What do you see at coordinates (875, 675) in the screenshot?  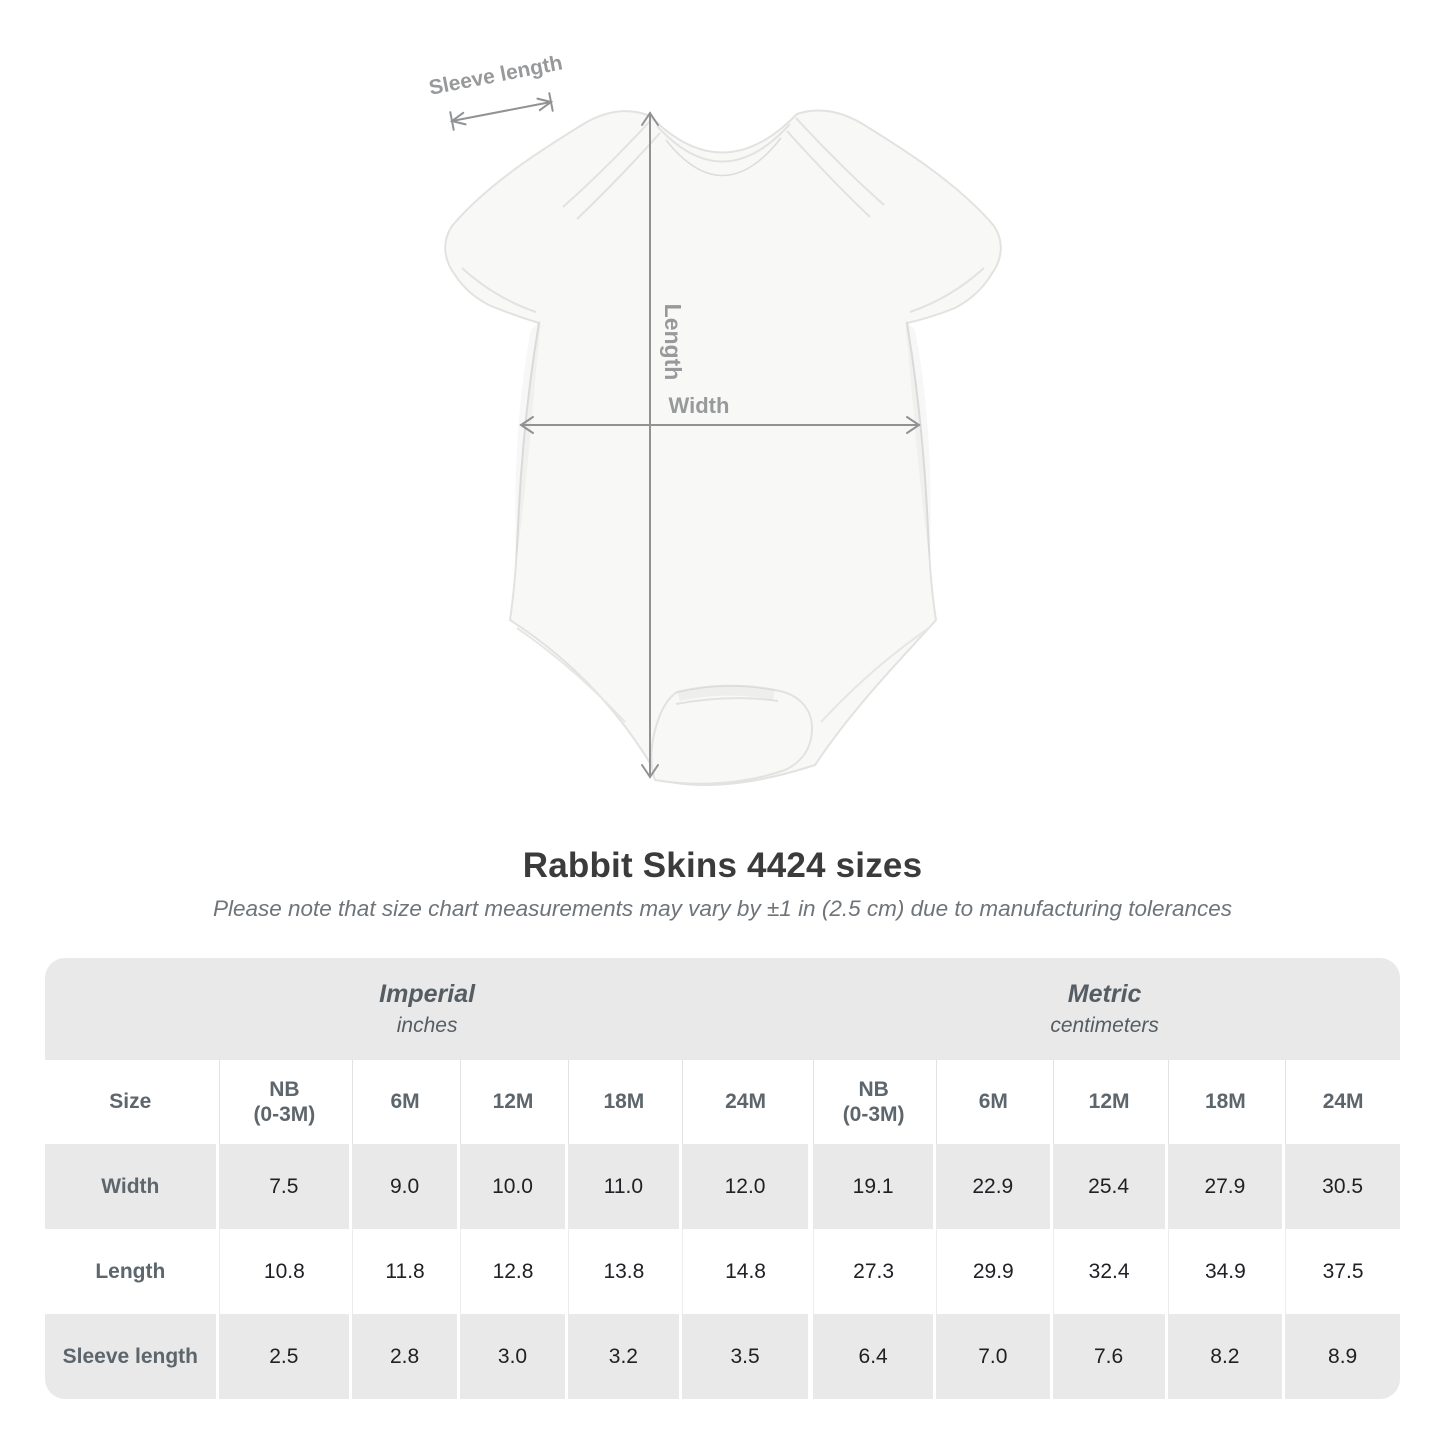 I see `right-leg-binding` at bounding box center [875, 675].